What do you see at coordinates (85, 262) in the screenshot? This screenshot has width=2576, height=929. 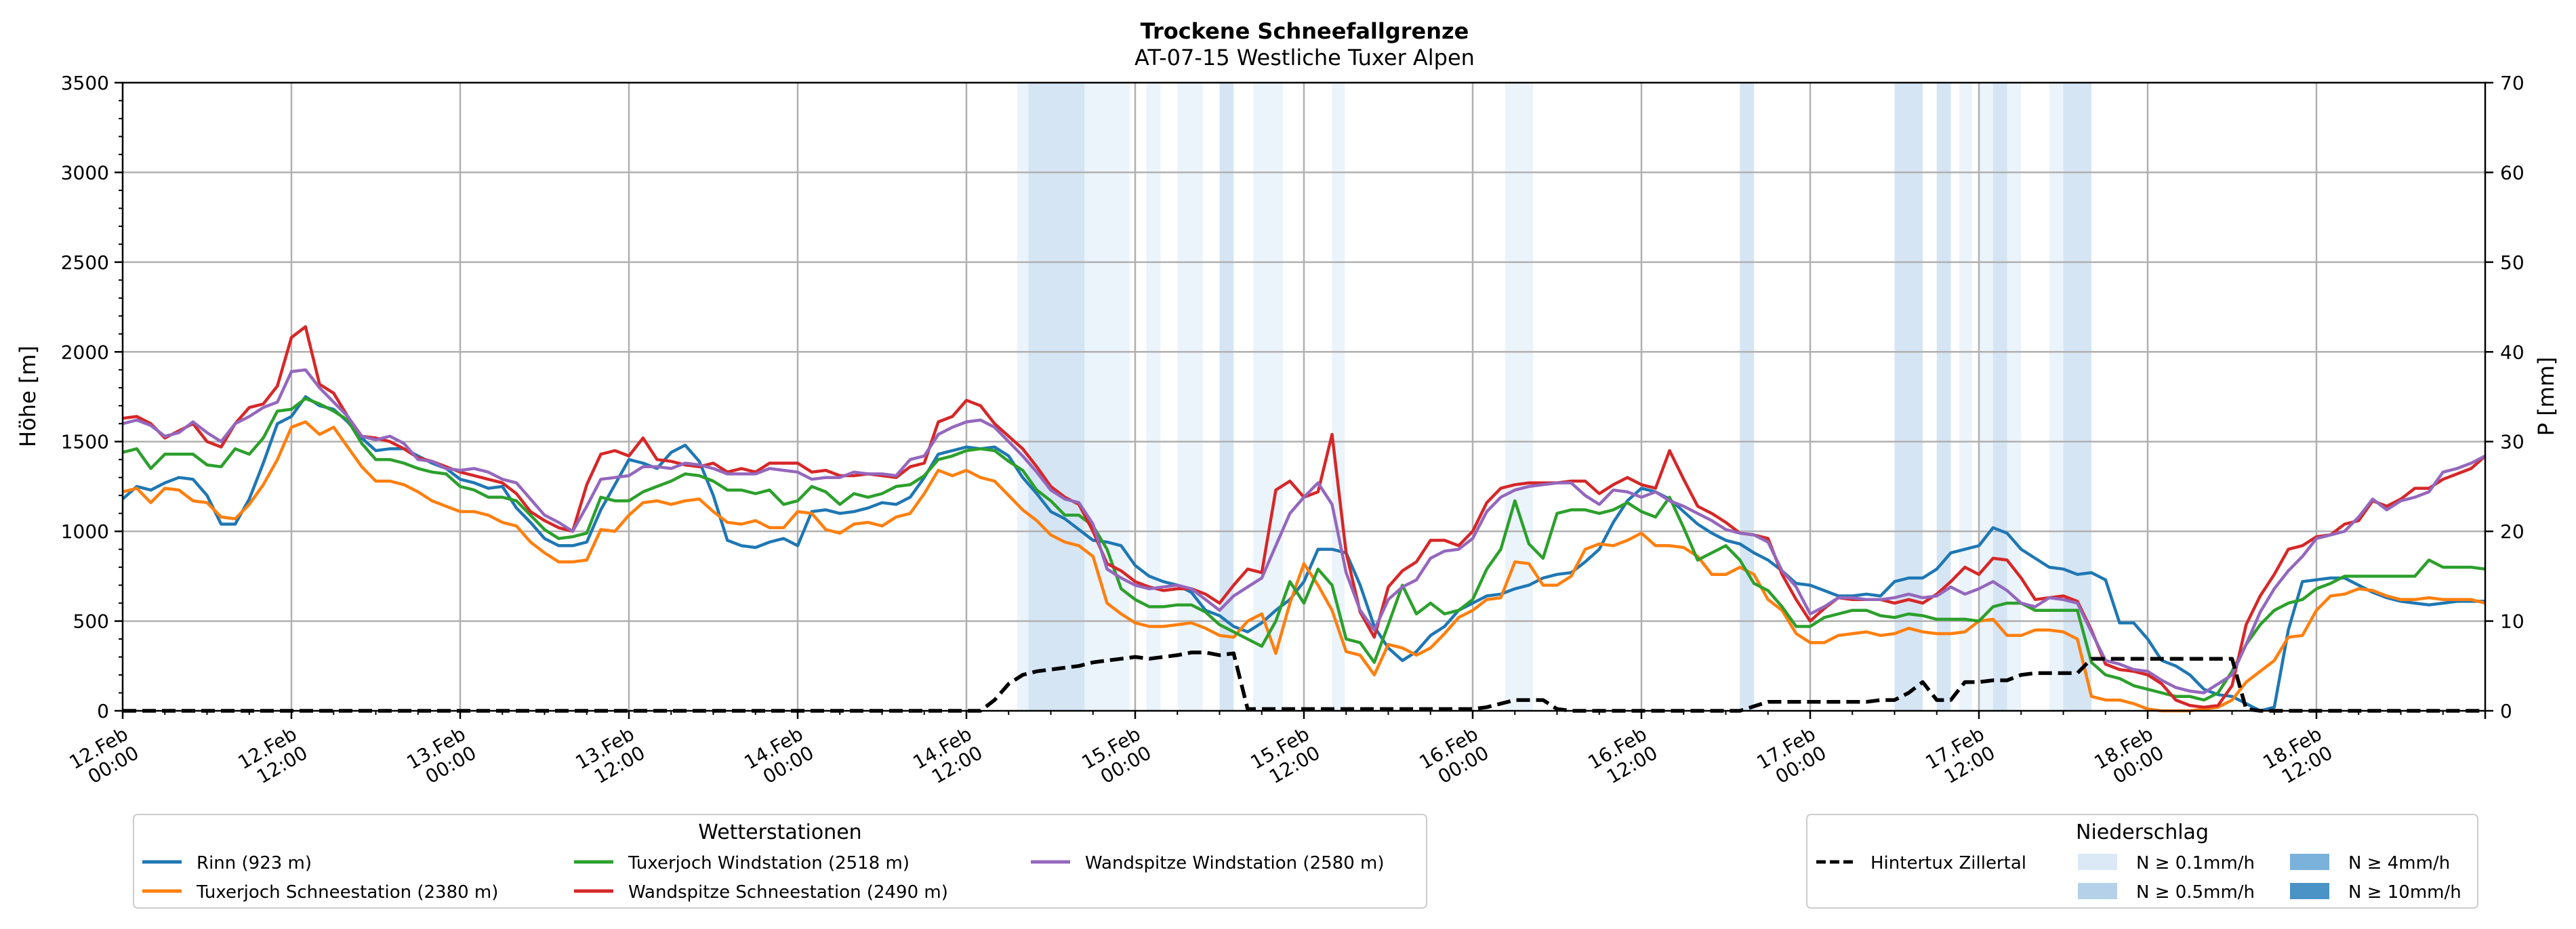 I see `y-tick-label: 2500` at bounding box center [85, 262].